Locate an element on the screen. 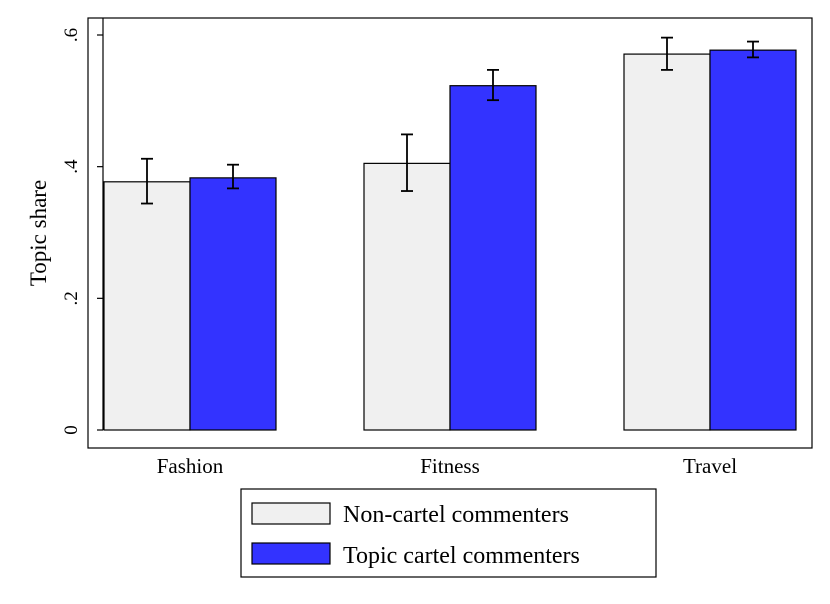 This screenshot has width=830, height=604. x-axis-labels: Fashion Fitness Travel is located at coordinates (447, 466).